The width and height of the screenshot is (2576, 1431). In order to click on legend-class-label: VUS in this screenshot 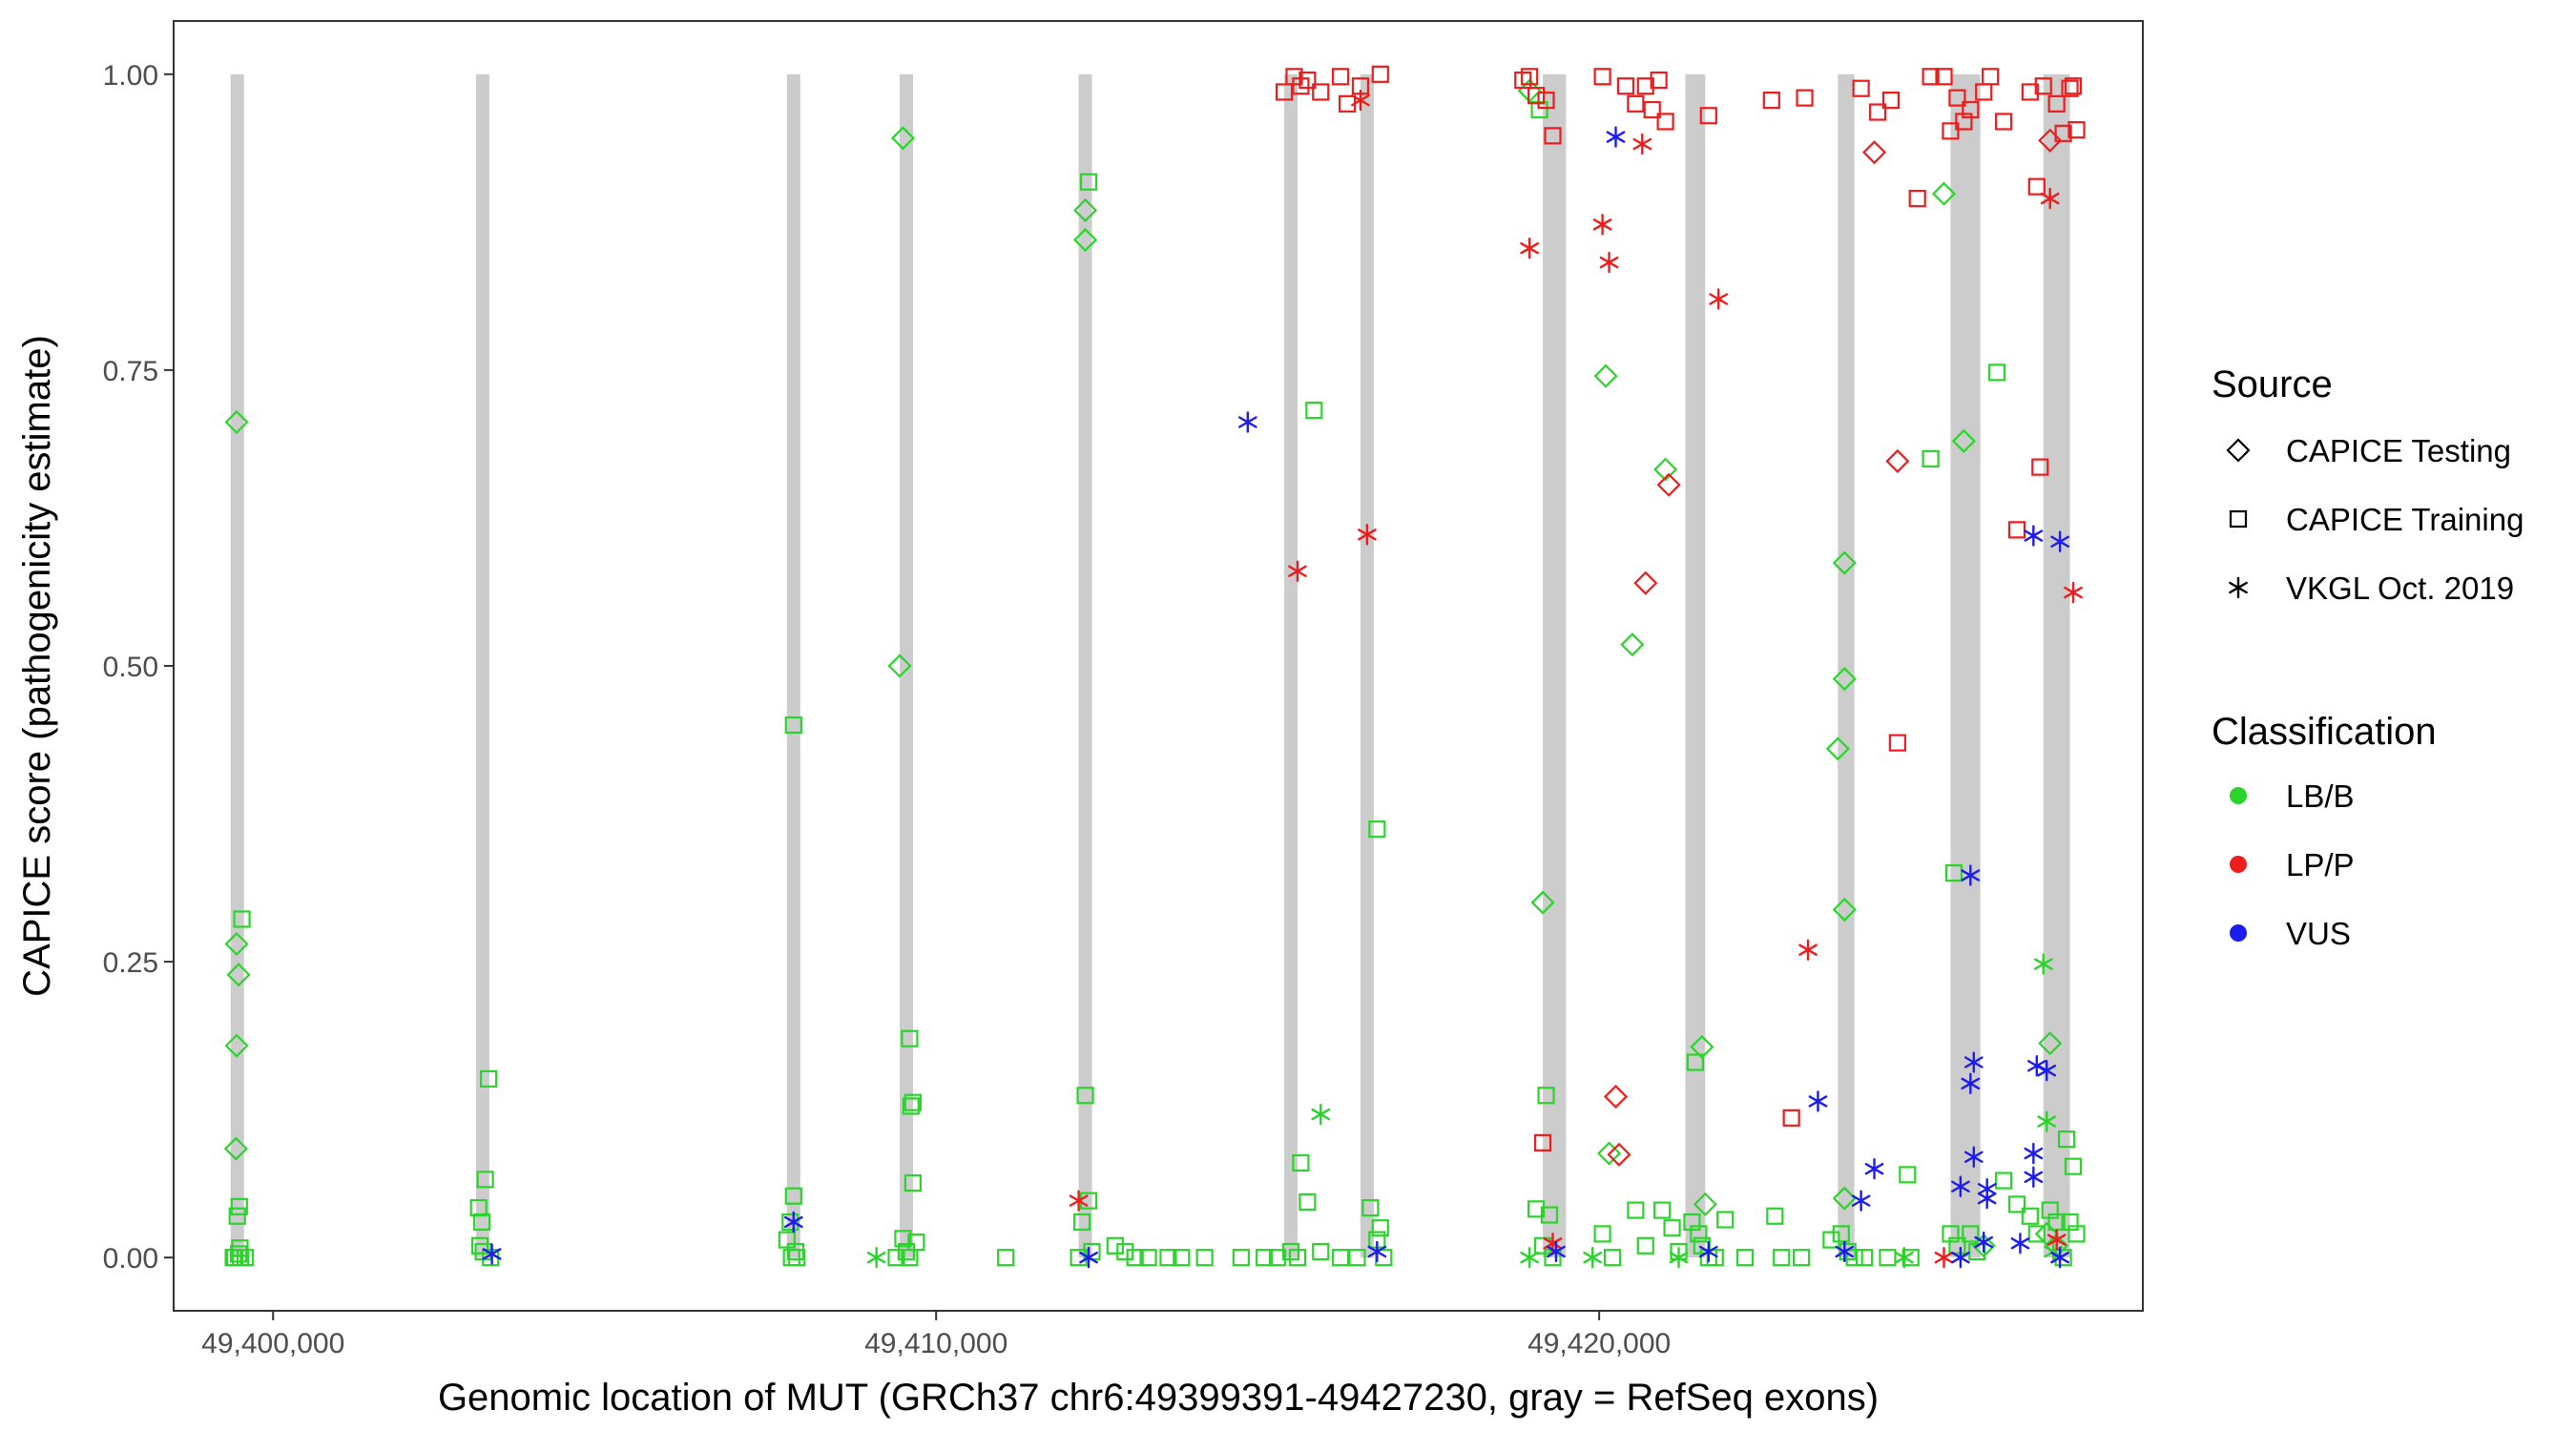, I will do `click(2318, 933)`.